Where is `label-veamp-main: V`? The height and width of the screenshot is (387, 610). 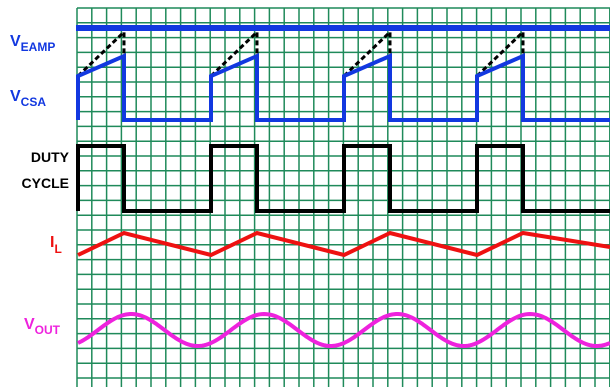 label-veamp-main: V is located at coordinates (15, 41).